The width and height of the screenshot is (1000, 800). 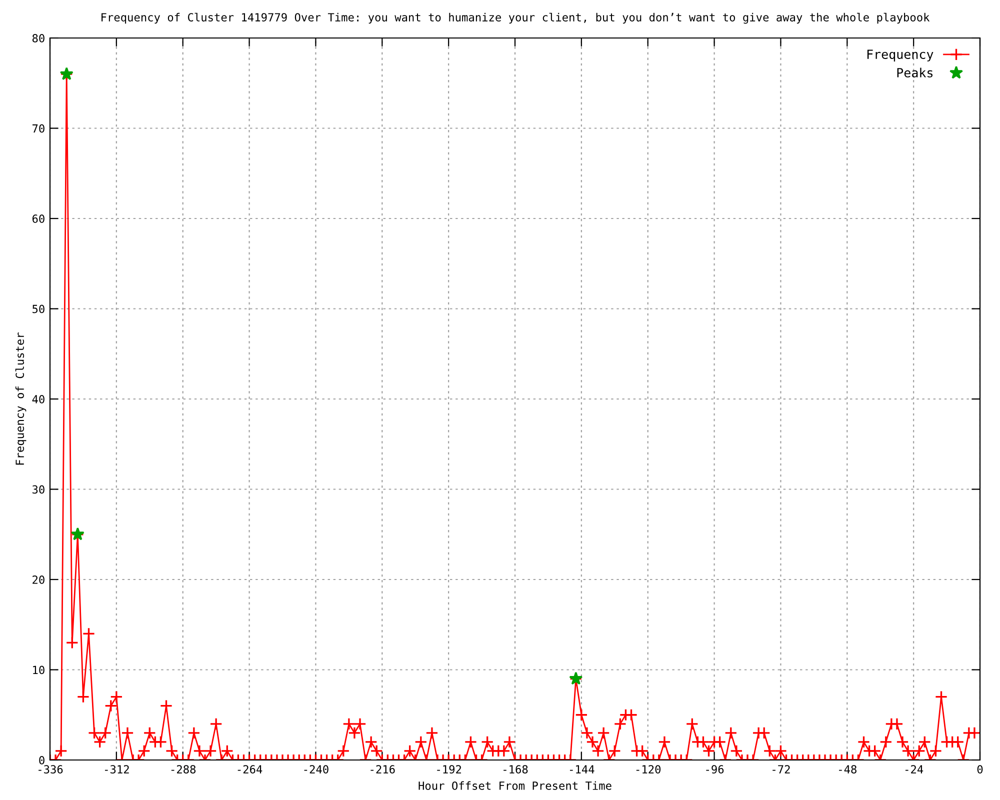 I want to click on x-axis-title: Hour Offset From Present Time, so click(x=515, y=785).